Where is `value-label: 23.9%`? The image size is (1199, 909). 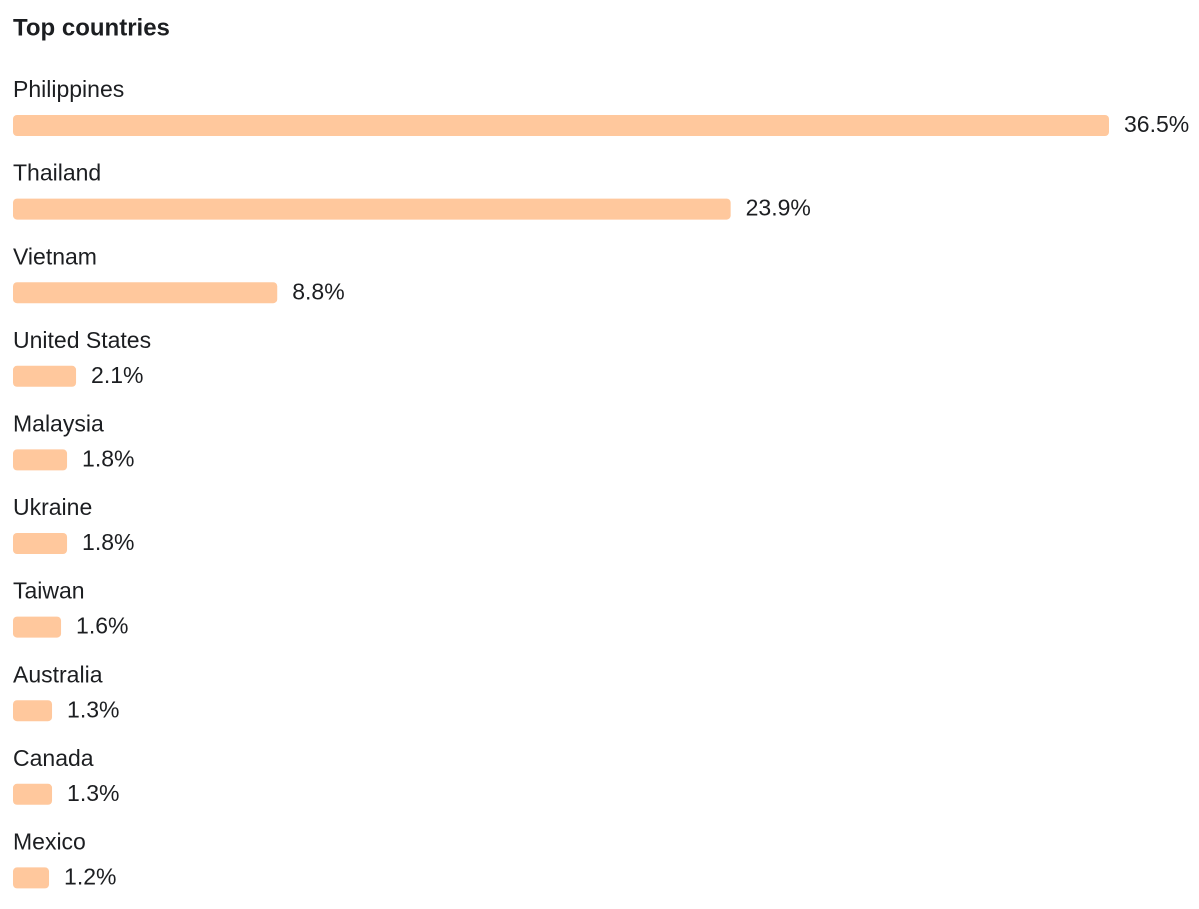 value-label: 23.9% is located at coordinates (778, 208).